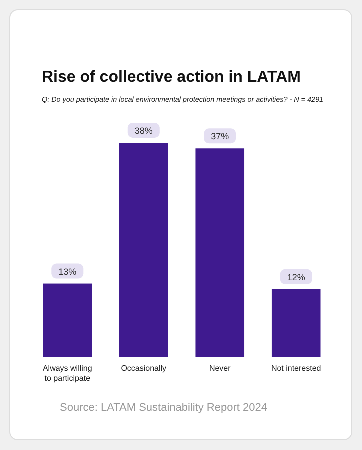 This screenshot has height=450, width=362. What do you see at coordinates (144, 368) in the screenshot?
I see `x-tick-label: Occasionally` at bounding box center [144, 368].